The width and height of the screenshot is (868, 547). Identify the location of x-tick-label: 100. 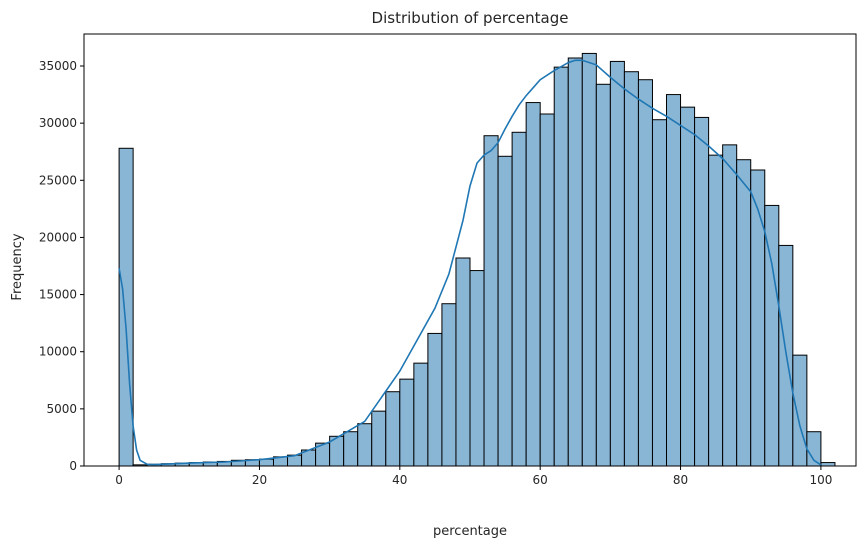
(820, 480).